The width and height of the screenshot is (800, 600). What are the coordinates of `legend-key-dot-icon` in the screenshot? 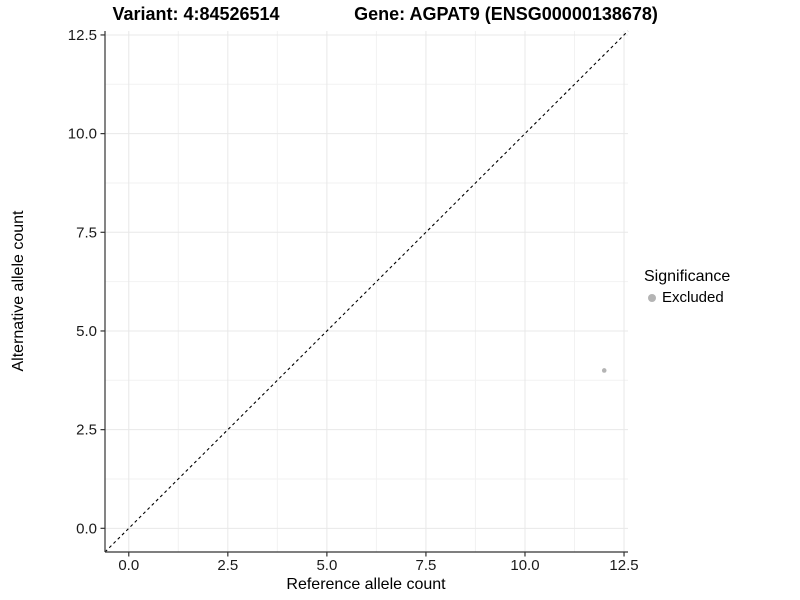 It's located at (652, 297).